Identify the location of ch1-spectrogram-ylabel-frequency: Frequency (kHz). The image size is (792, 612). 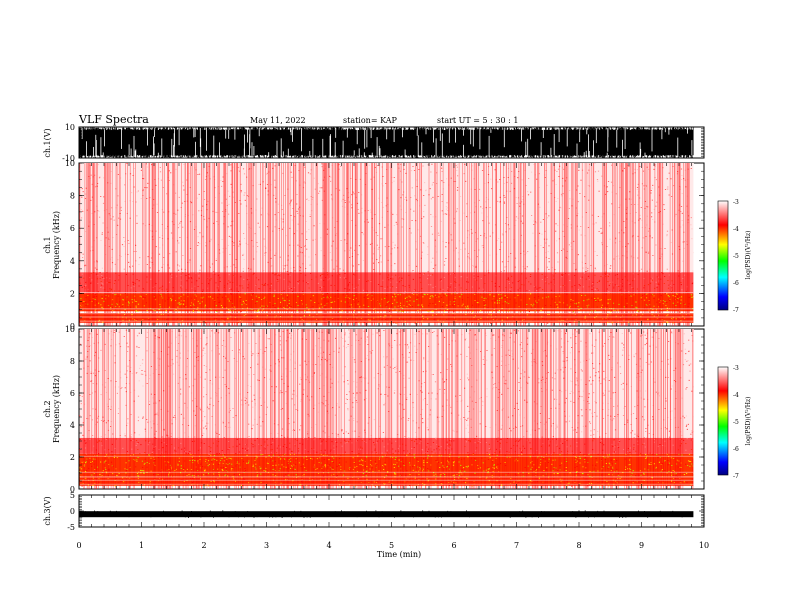
(56, 245).